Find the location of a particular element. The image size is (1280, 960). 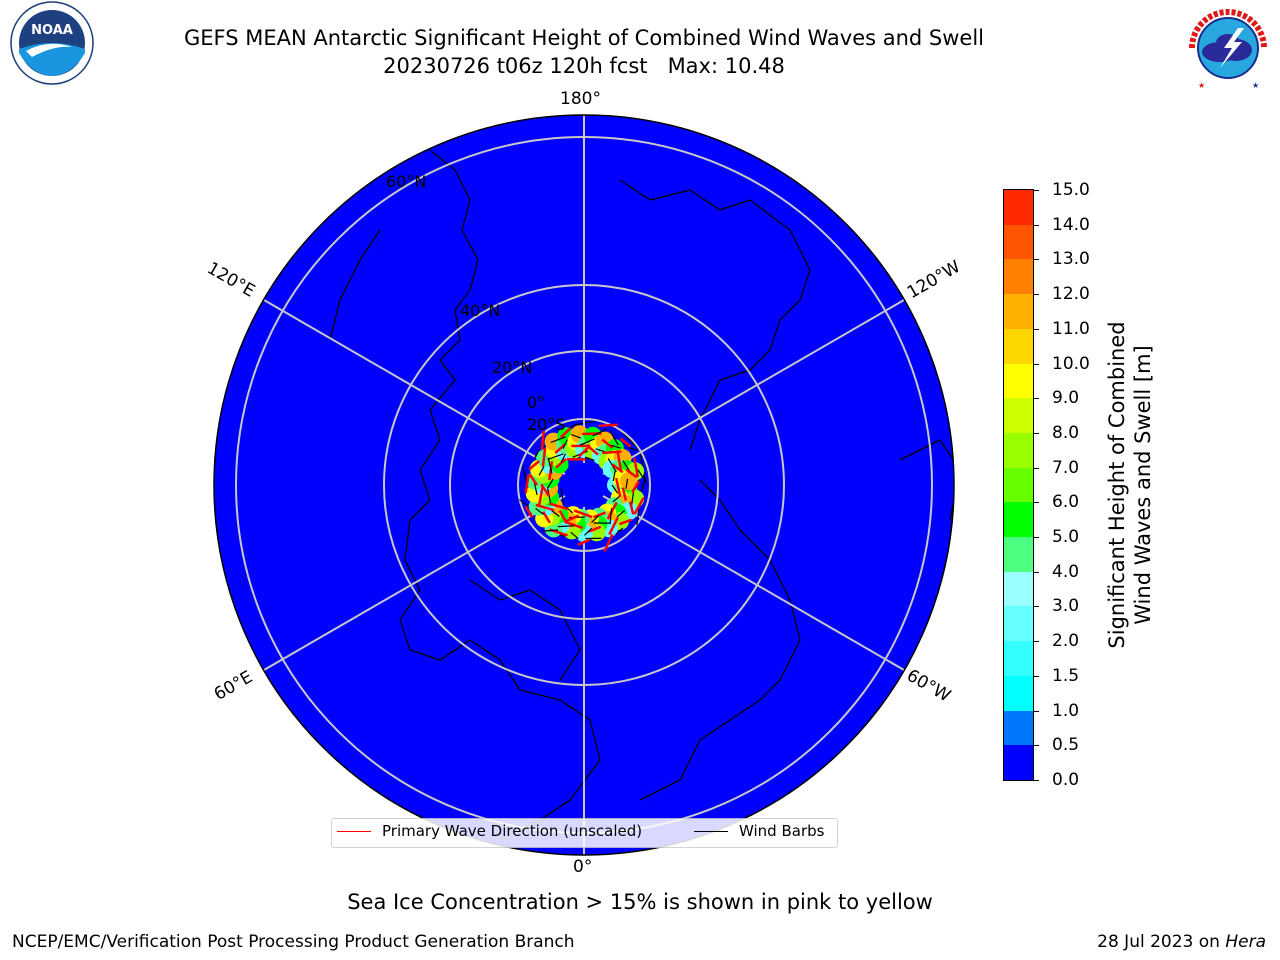

lat-label-20s: 20°S is located at coordinates (546, 424).